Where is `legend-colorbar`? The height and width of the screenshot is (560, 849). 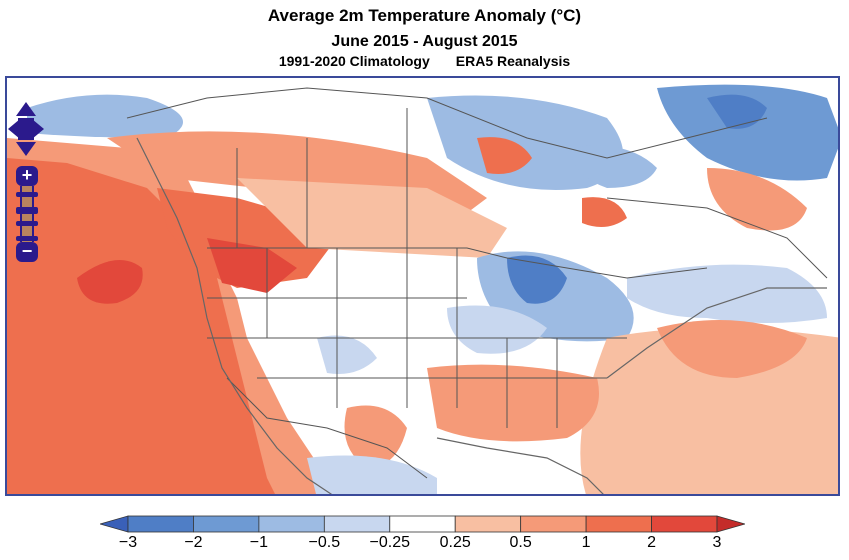 legend-colorbar is located at coordinates (422, 524).